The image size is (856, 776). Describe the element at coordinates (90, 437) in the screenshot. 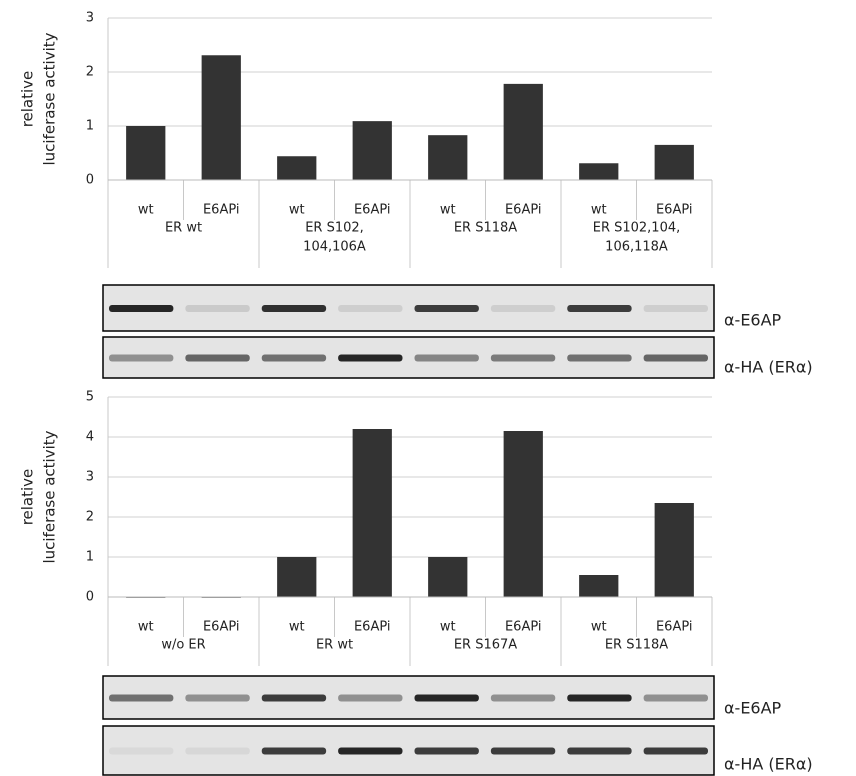

I see `y-tick-label: 4` at that location.